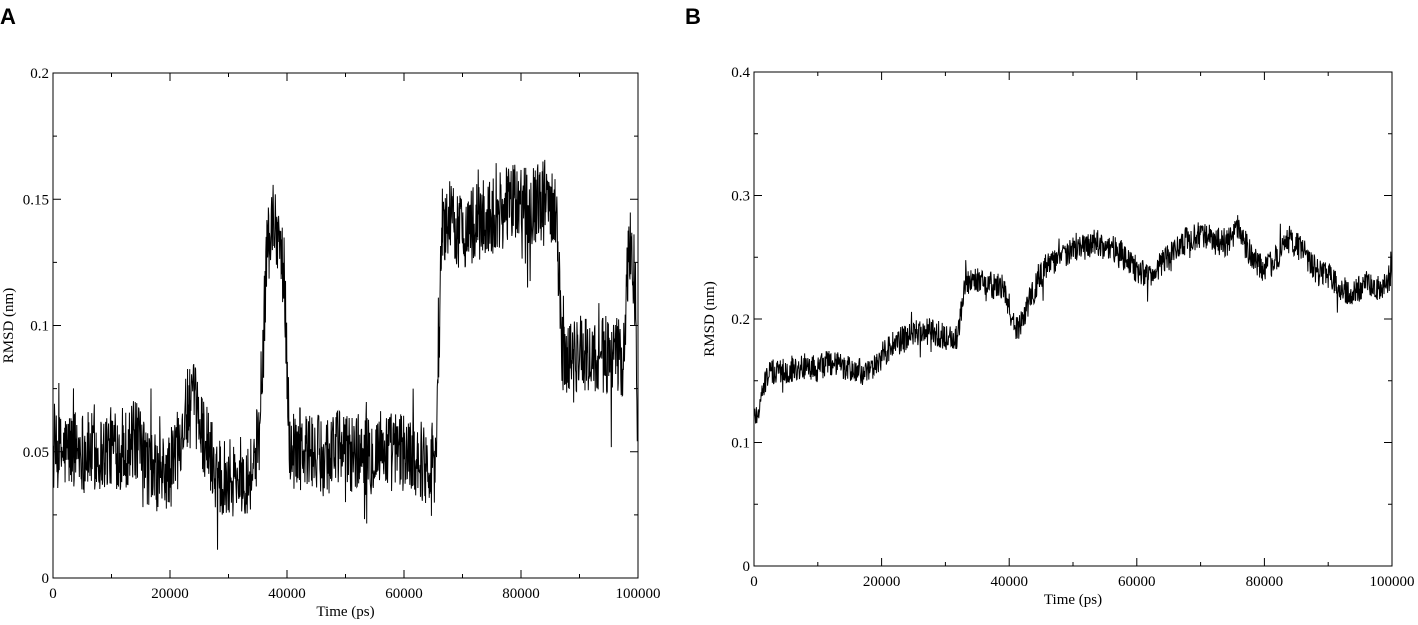  What do you see at coordinates (740, 73) in the screenshot?
I see `y-tick-label: 0.4` at bounding box center [740, 73].